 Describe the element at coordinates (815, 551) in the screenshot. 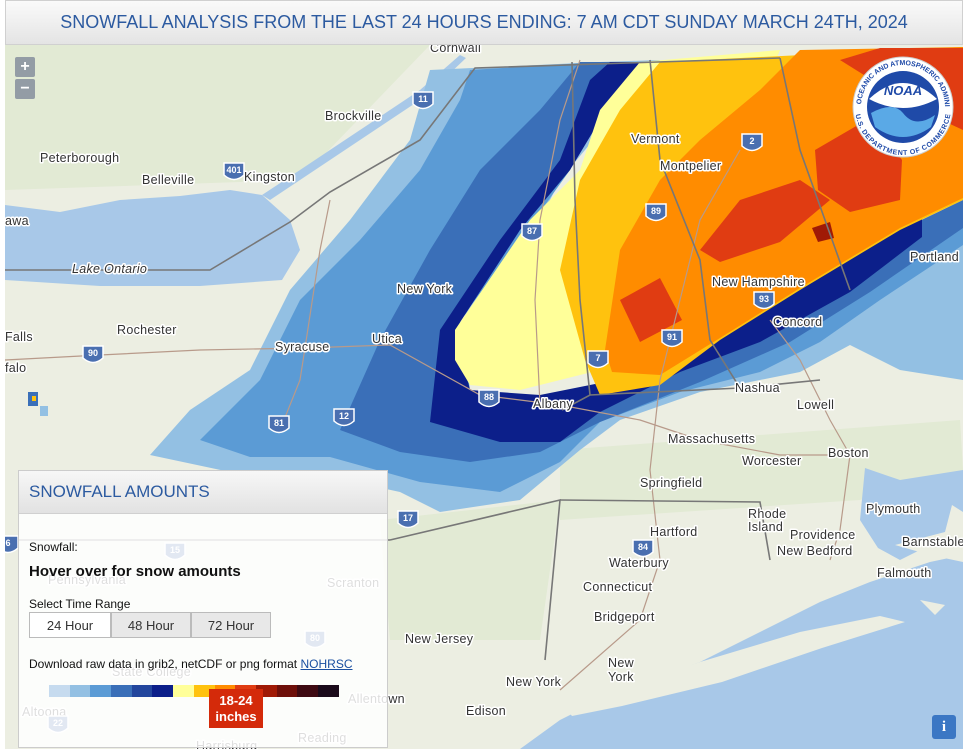

I see `place-label: New Bedford` at that location.